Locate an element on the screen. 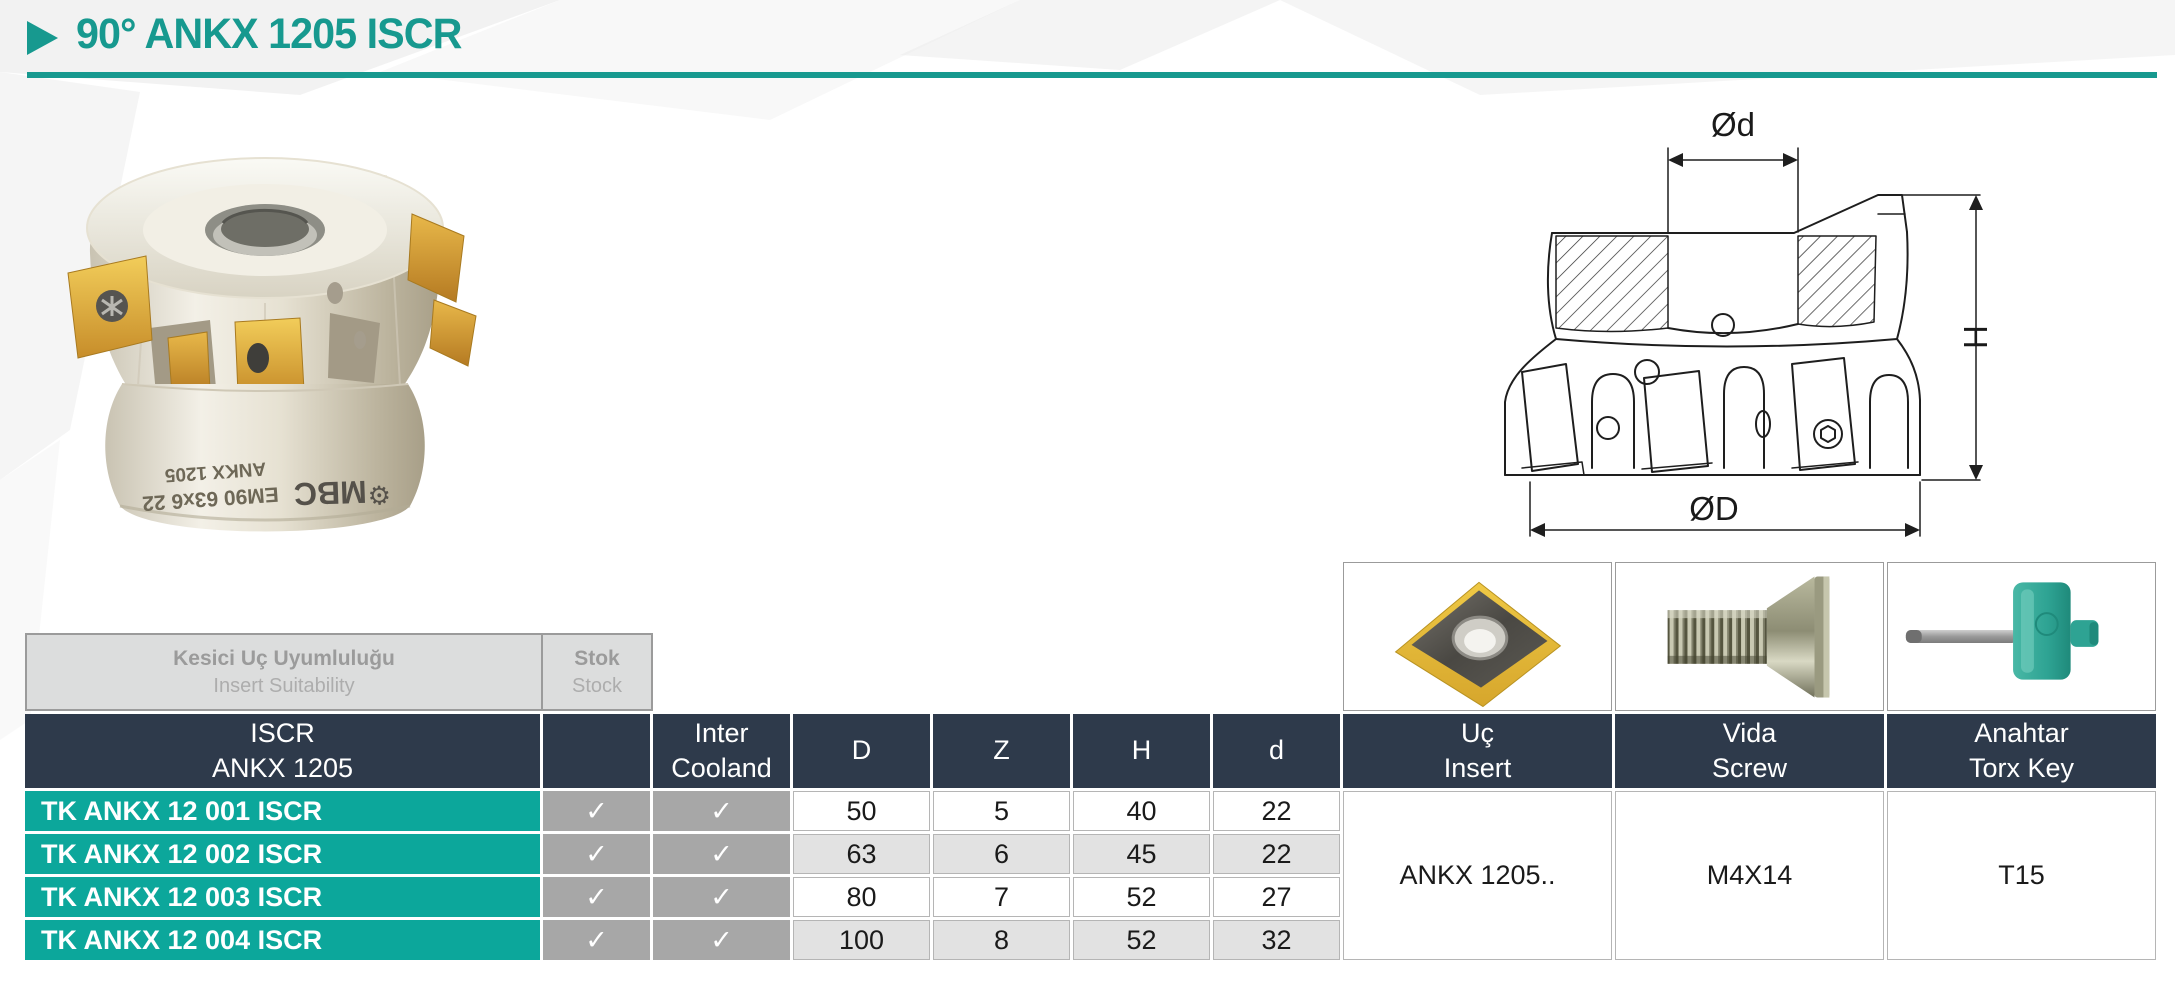 The height and width of the screenshot is (1002, 2175). column-header-Z: Z is located at coordinates (1001, 751).